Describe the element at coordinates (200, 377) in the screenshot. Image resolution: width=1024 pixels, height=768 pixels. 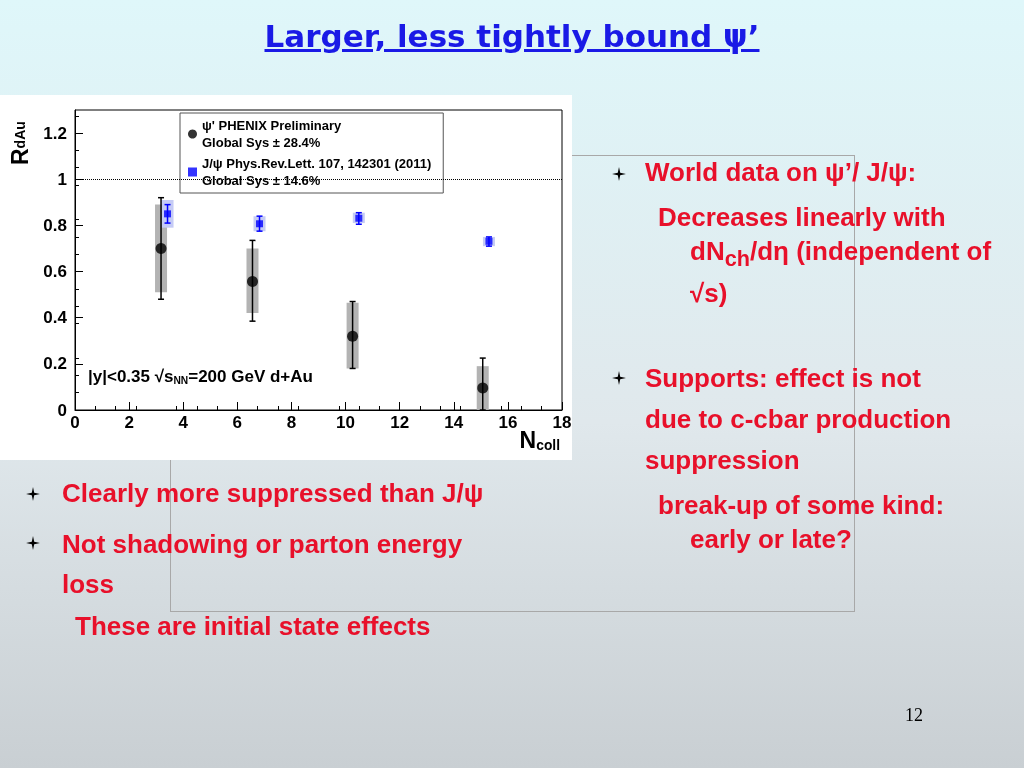
I see `annotation: |y|<0.35 √sNN=200 GeV d+Au` at that location.